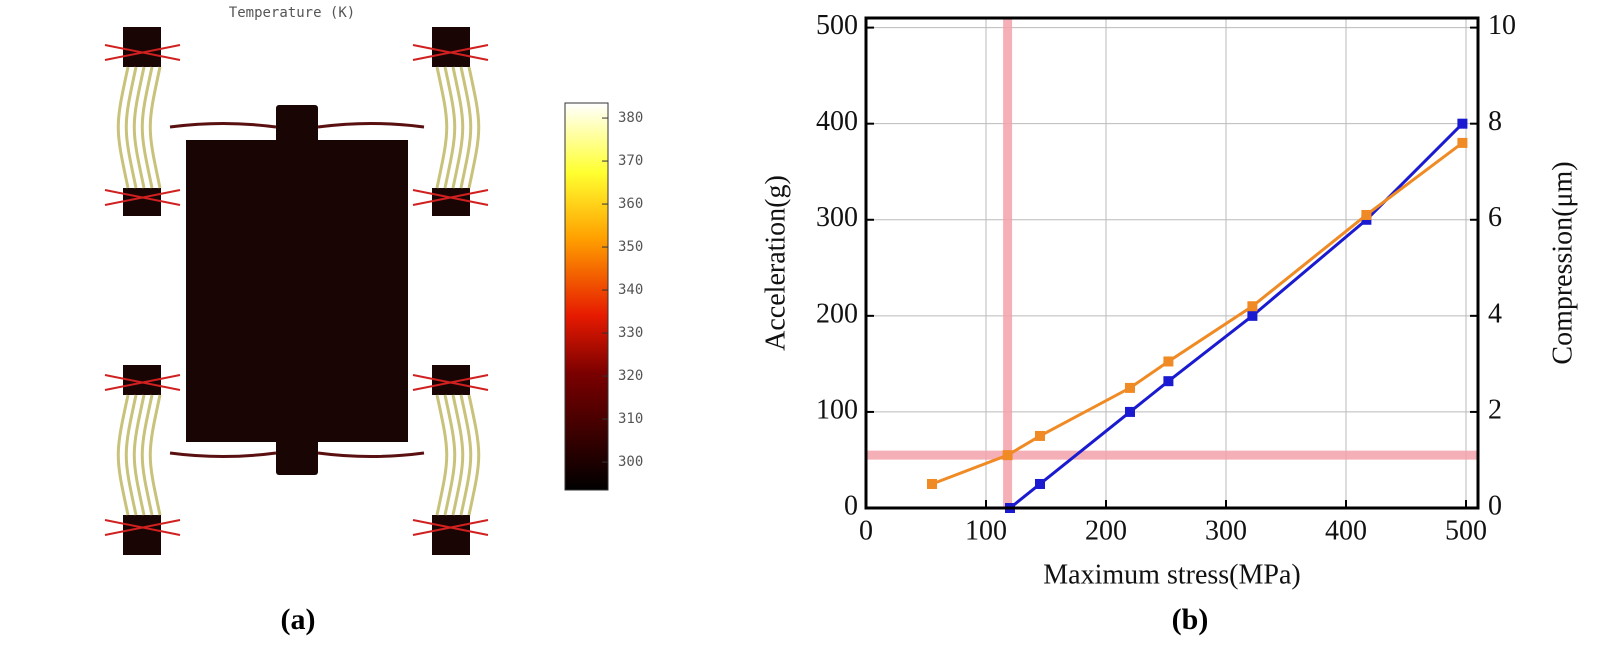 Image resolution: width=1600 pixels, height=655 pixels. Describe the element at coordinates (1190, 619) in the screenshot. I see `caption: (b)` at that location.